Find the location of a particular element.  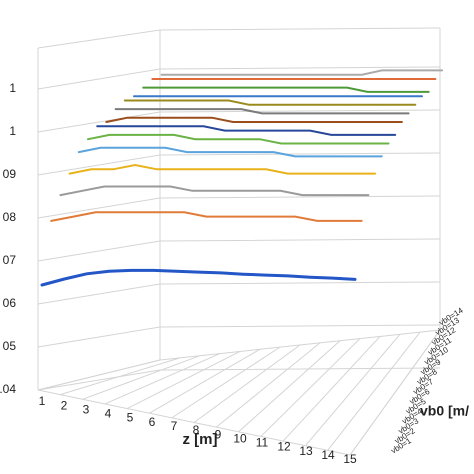

x-tick-label: 3 is located at coordinates (86, 409).